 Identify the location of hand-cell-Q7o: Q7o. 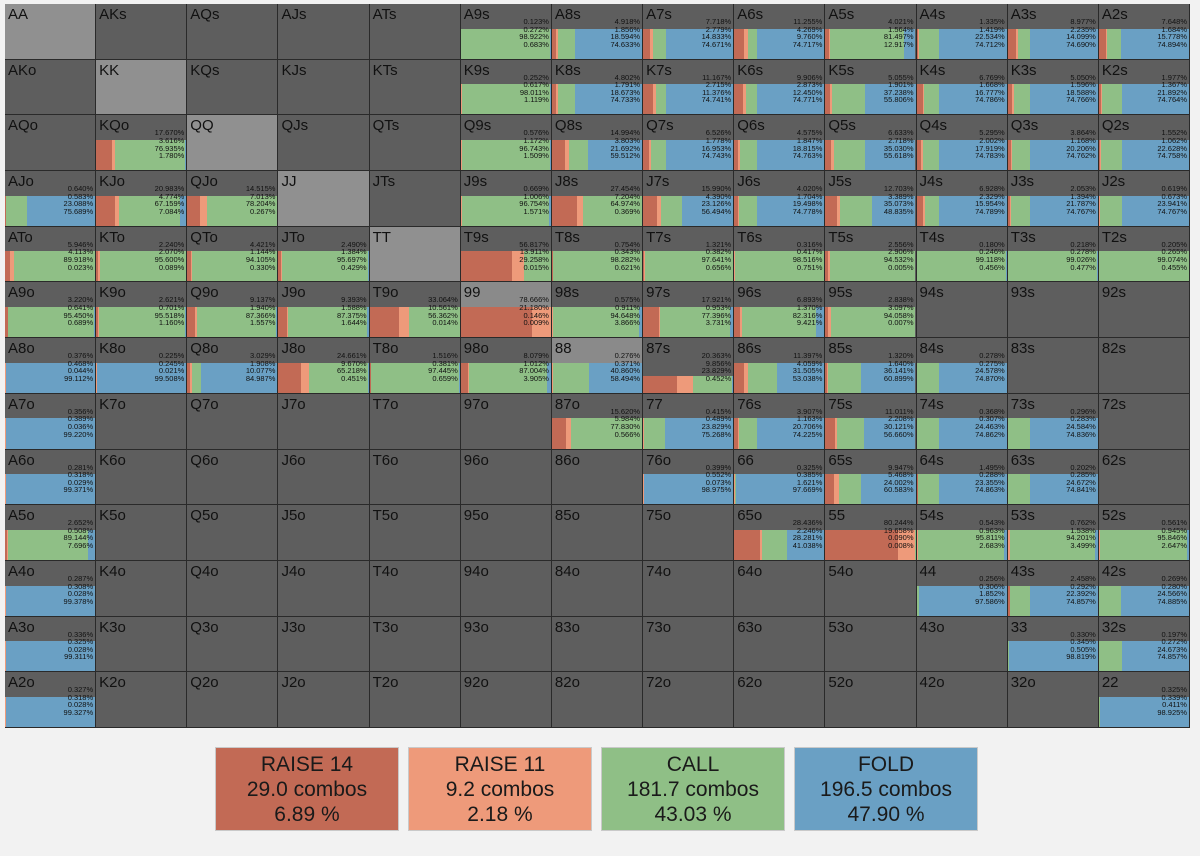
(233, 421).